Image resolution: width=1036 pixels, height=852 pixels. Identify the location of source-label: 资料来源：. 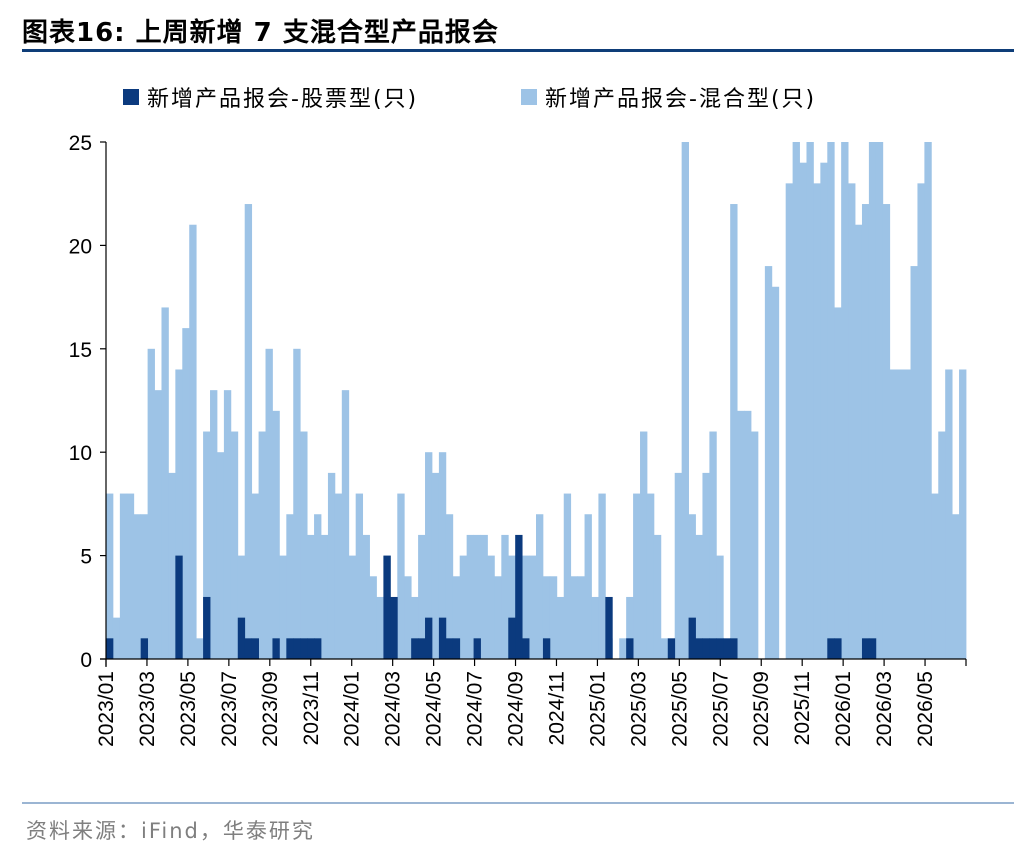
(83, 831).